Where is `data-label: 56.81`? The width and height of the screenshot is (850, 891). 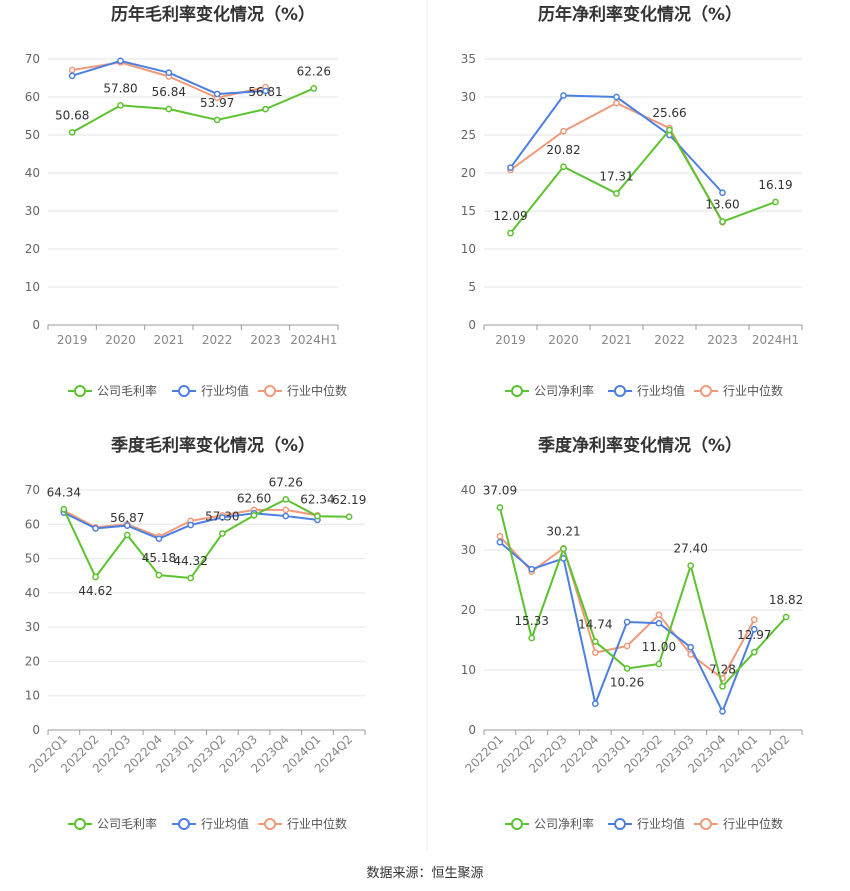
data-label: 56.81 is located at coordinates (265, 92).